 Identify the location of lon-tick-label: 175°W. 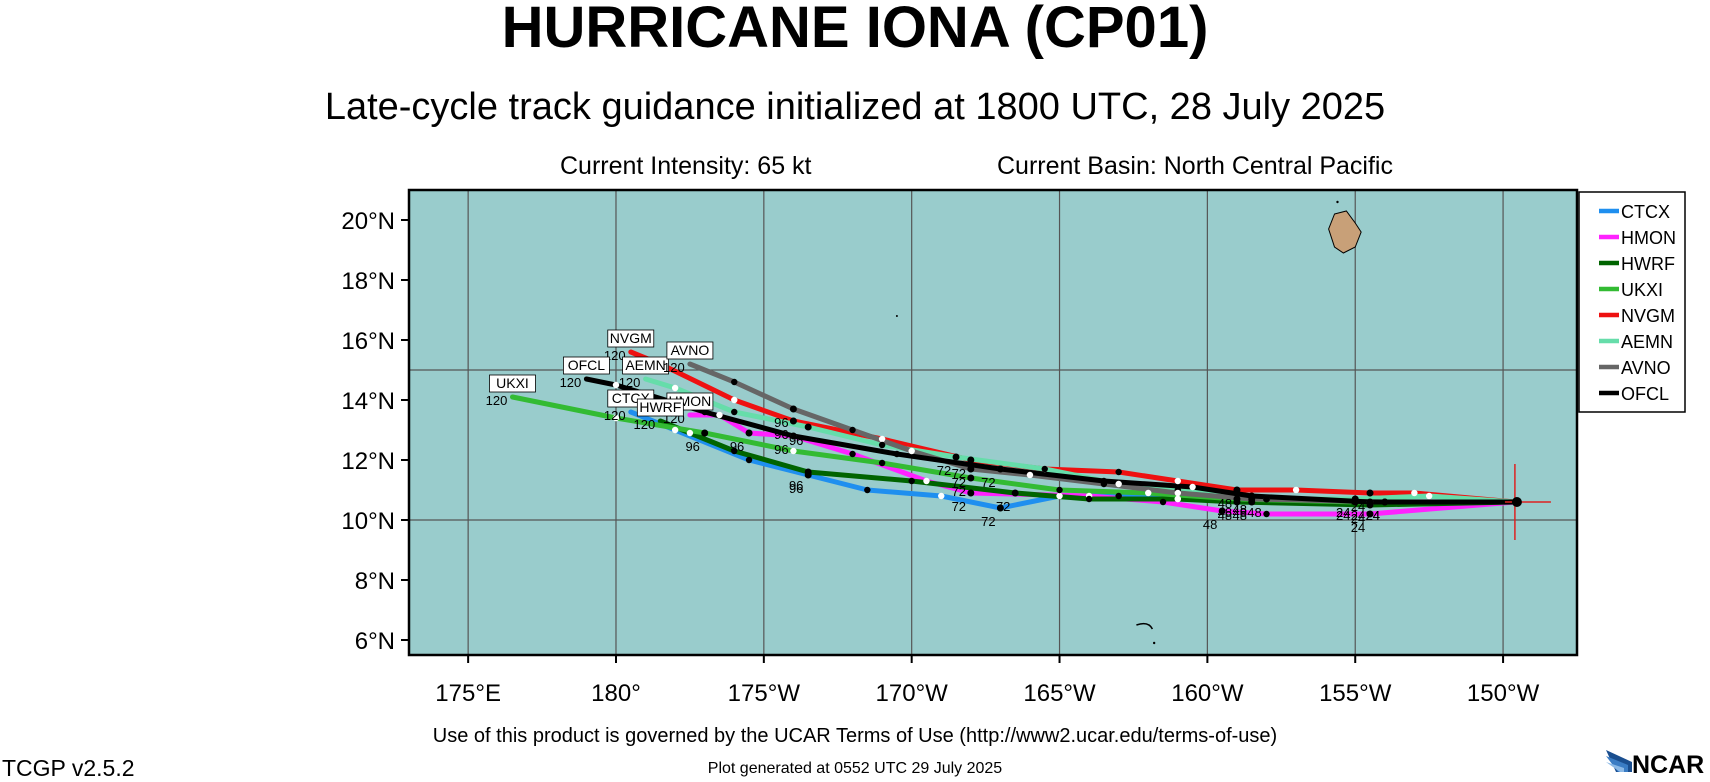
(764, 693).